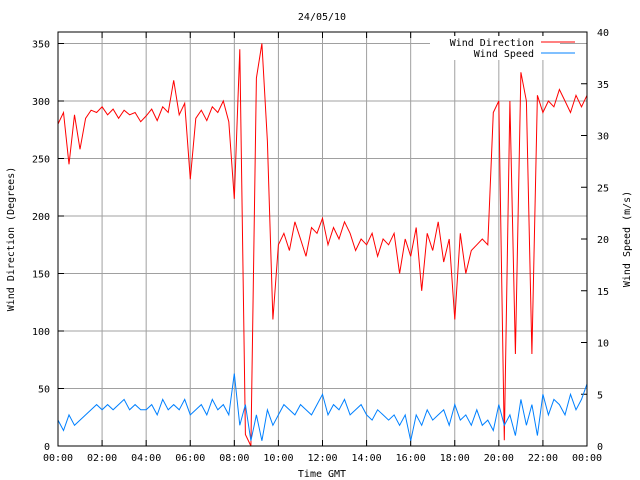 The width and height of the screenshot is (640, 480). Describe the element at coordinates (627, 239) in the screenshot. I see `y2-axis-label: Wind Speed (m/s)` at that location.